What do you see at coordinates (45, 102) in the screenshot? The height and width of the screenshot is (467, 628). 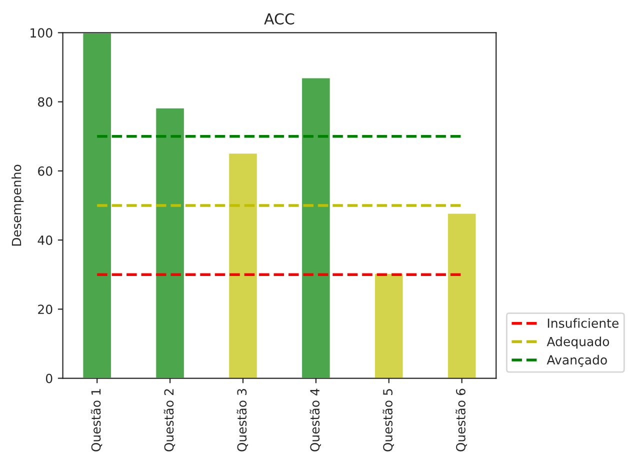 I see `y-tick-label: 80` at bounding box center [45, 102].